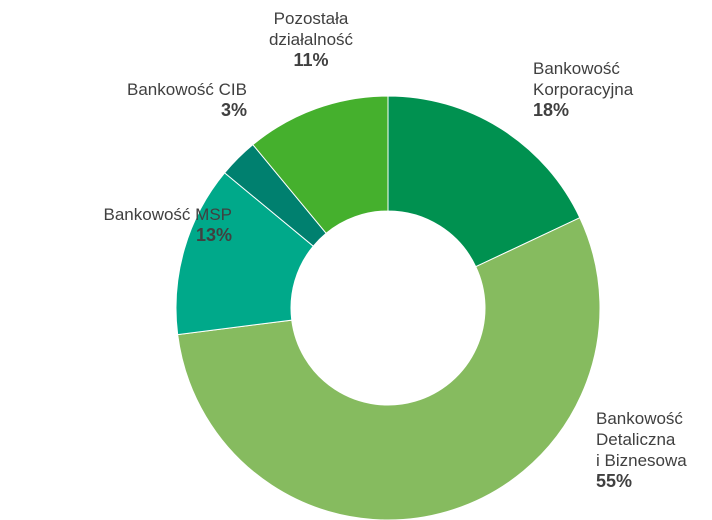  Describe the element at coordinates (213, 235) in the screenshot. I see `value-label: 13%` at that location.